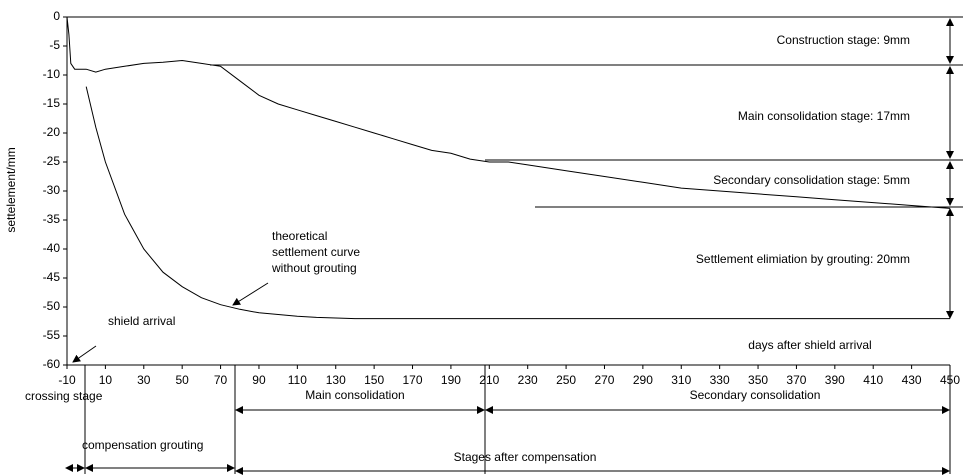  Describe the element at coordinates (67, 380) in the screenshot. I see `x-tick-label: -10` at that location.